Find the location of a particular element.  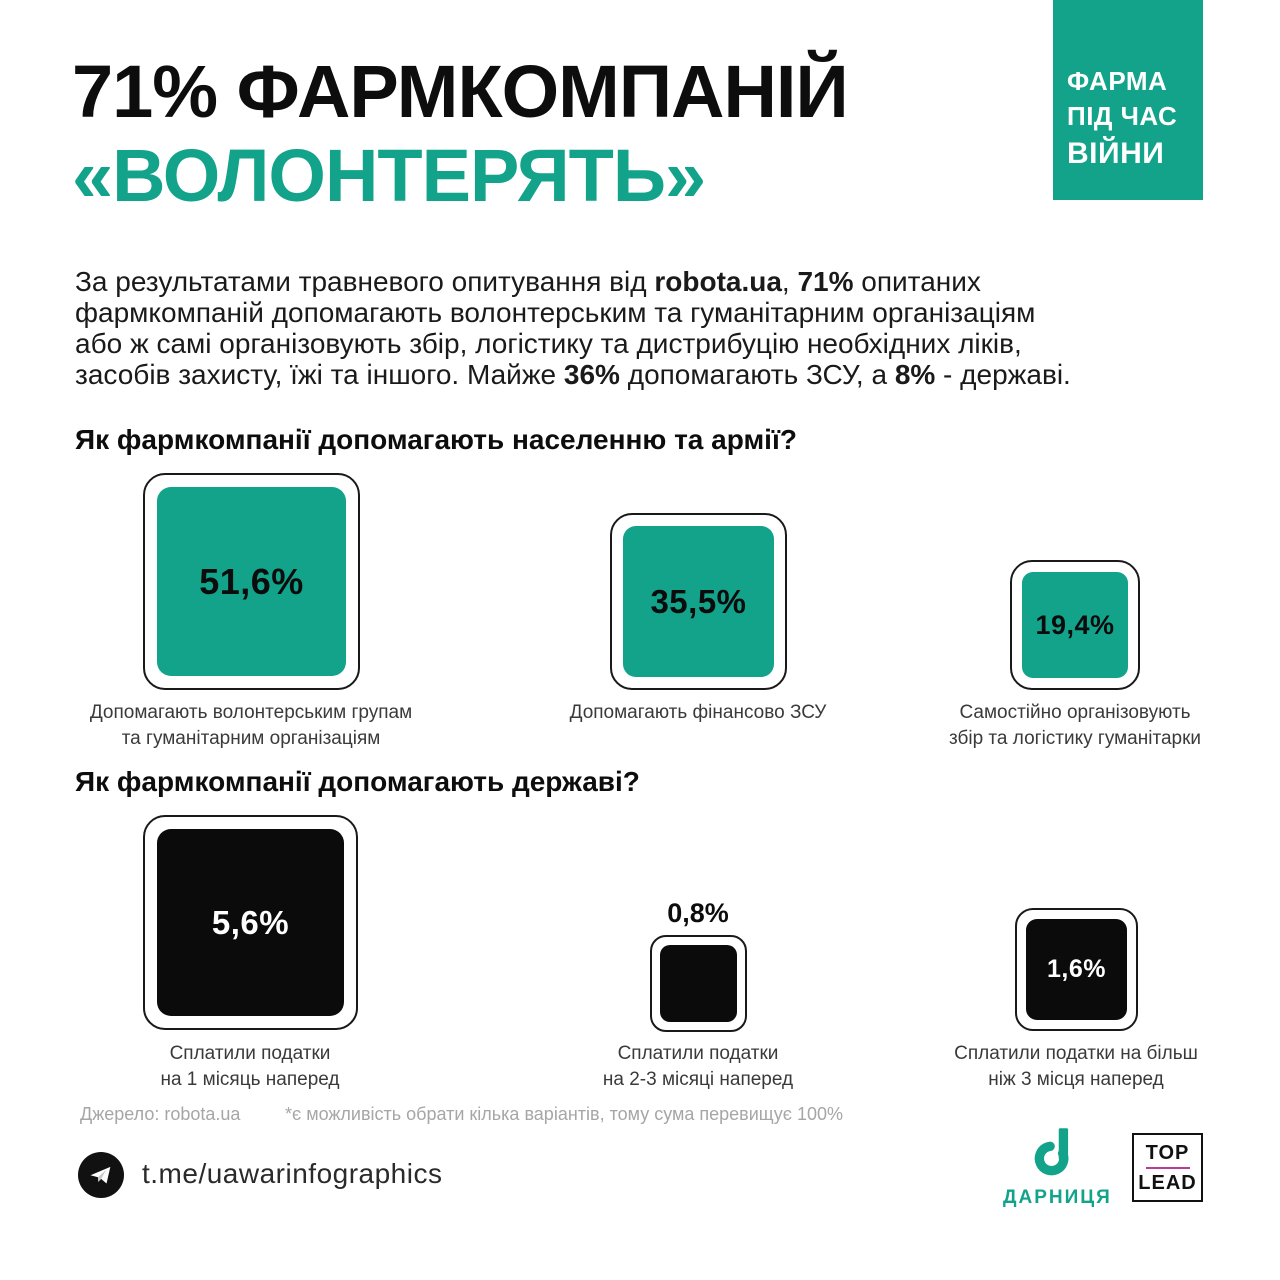

stat-square-black: 1,6% is located at coordinates (1076, 969).